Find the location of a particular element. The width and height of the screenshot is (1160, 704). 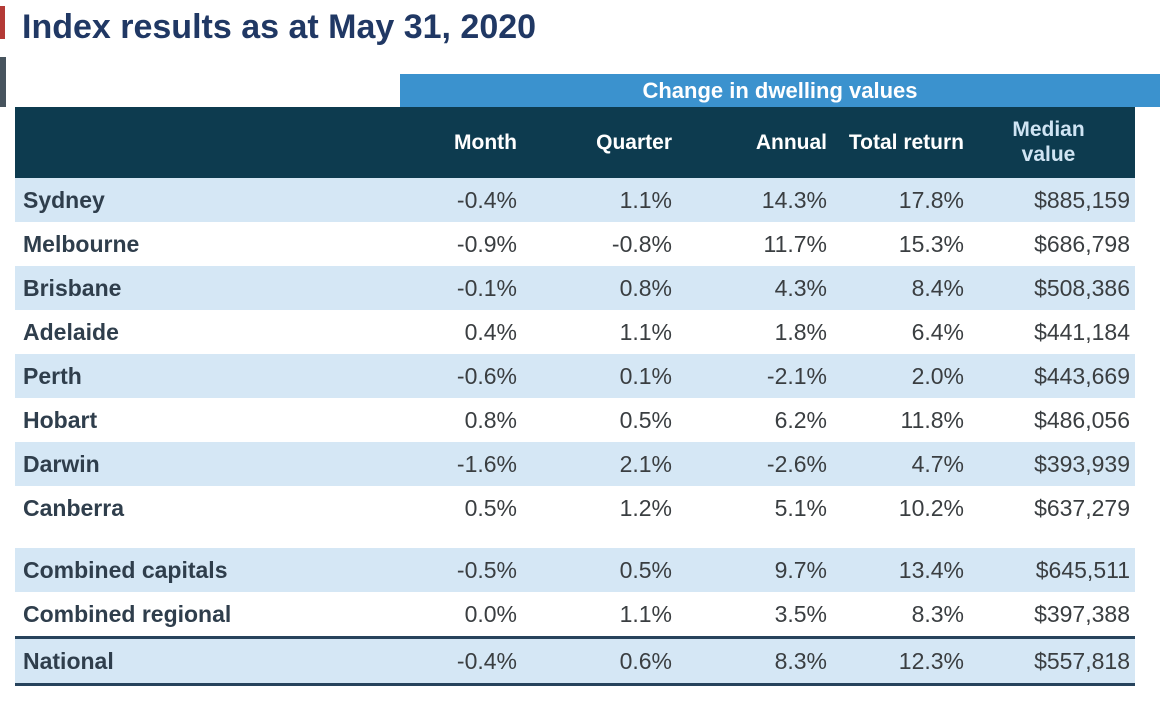

header-cell-total-return: Total return is located at coordinates (906, 142).